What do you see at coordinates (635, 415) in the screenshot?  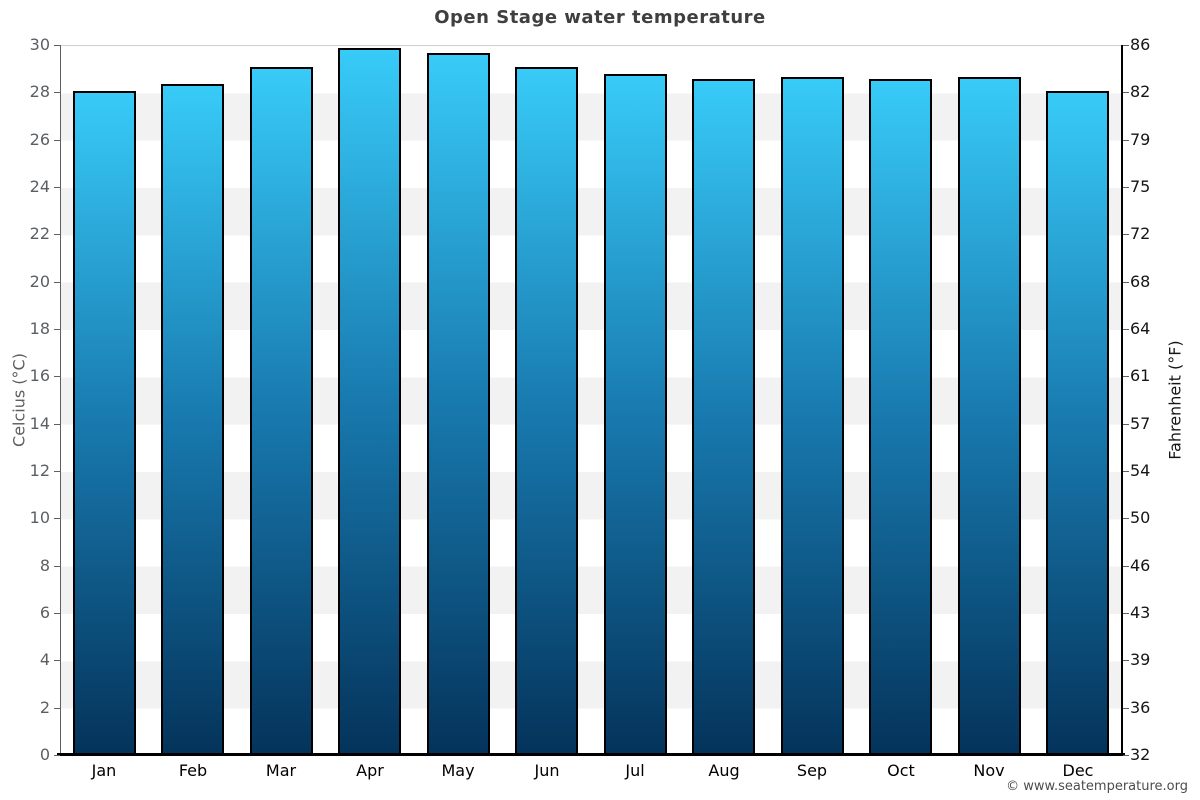 I see `bar-jul` at bounding box center [635, 415].